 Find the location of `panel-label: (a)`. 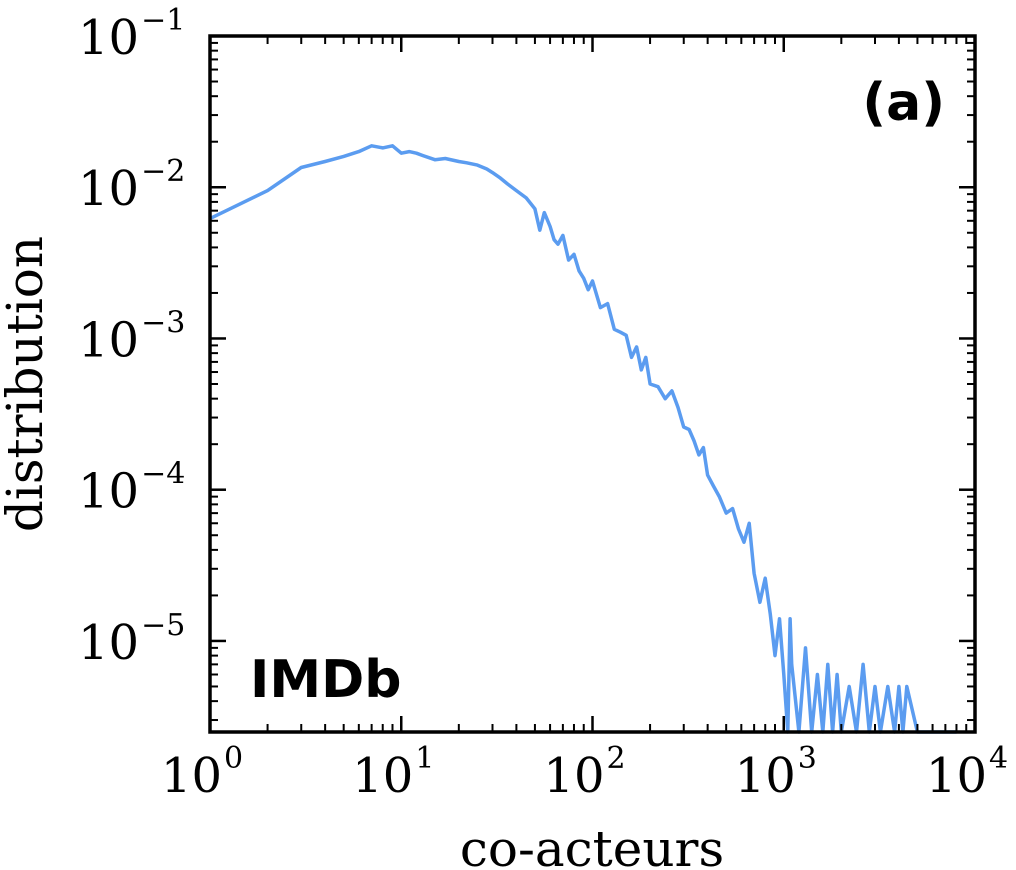

panel-label: (a) is located at coordinates (903, 103).